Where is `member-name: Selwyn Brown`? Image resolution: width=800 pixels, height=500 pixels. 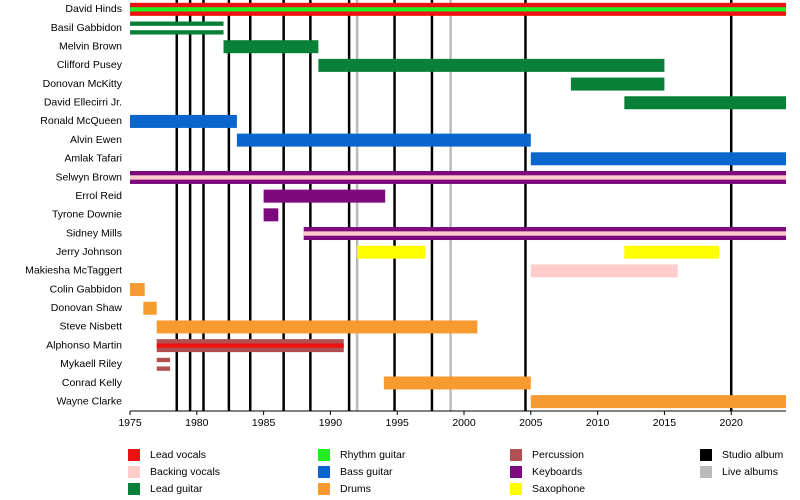
member-name: Selwyn Brown is located at coordinates (88, 177).